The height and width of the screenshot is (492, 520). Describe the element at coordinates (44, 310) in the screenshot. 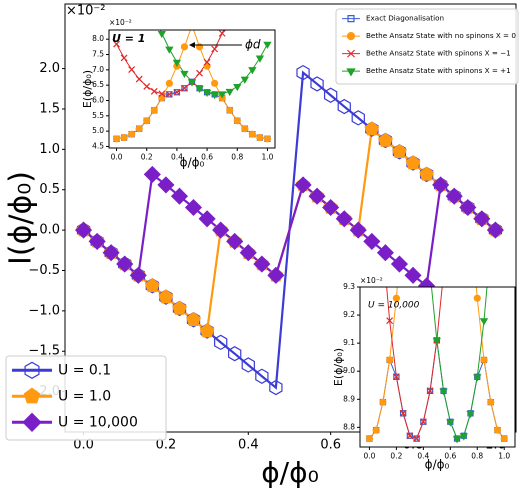

I see `y-tick-label: −1.0` at that location.